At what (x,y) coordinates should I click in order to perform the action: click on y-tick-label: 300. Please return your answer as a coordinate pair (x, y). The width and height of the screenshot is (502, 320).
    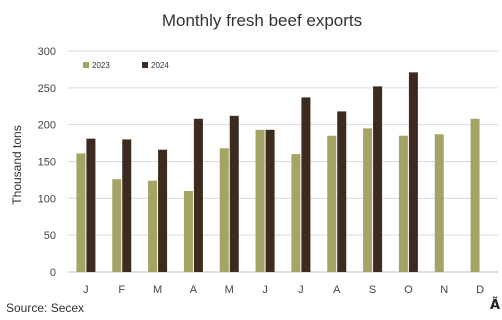
    Looking at the image, I should click on (47, 52).